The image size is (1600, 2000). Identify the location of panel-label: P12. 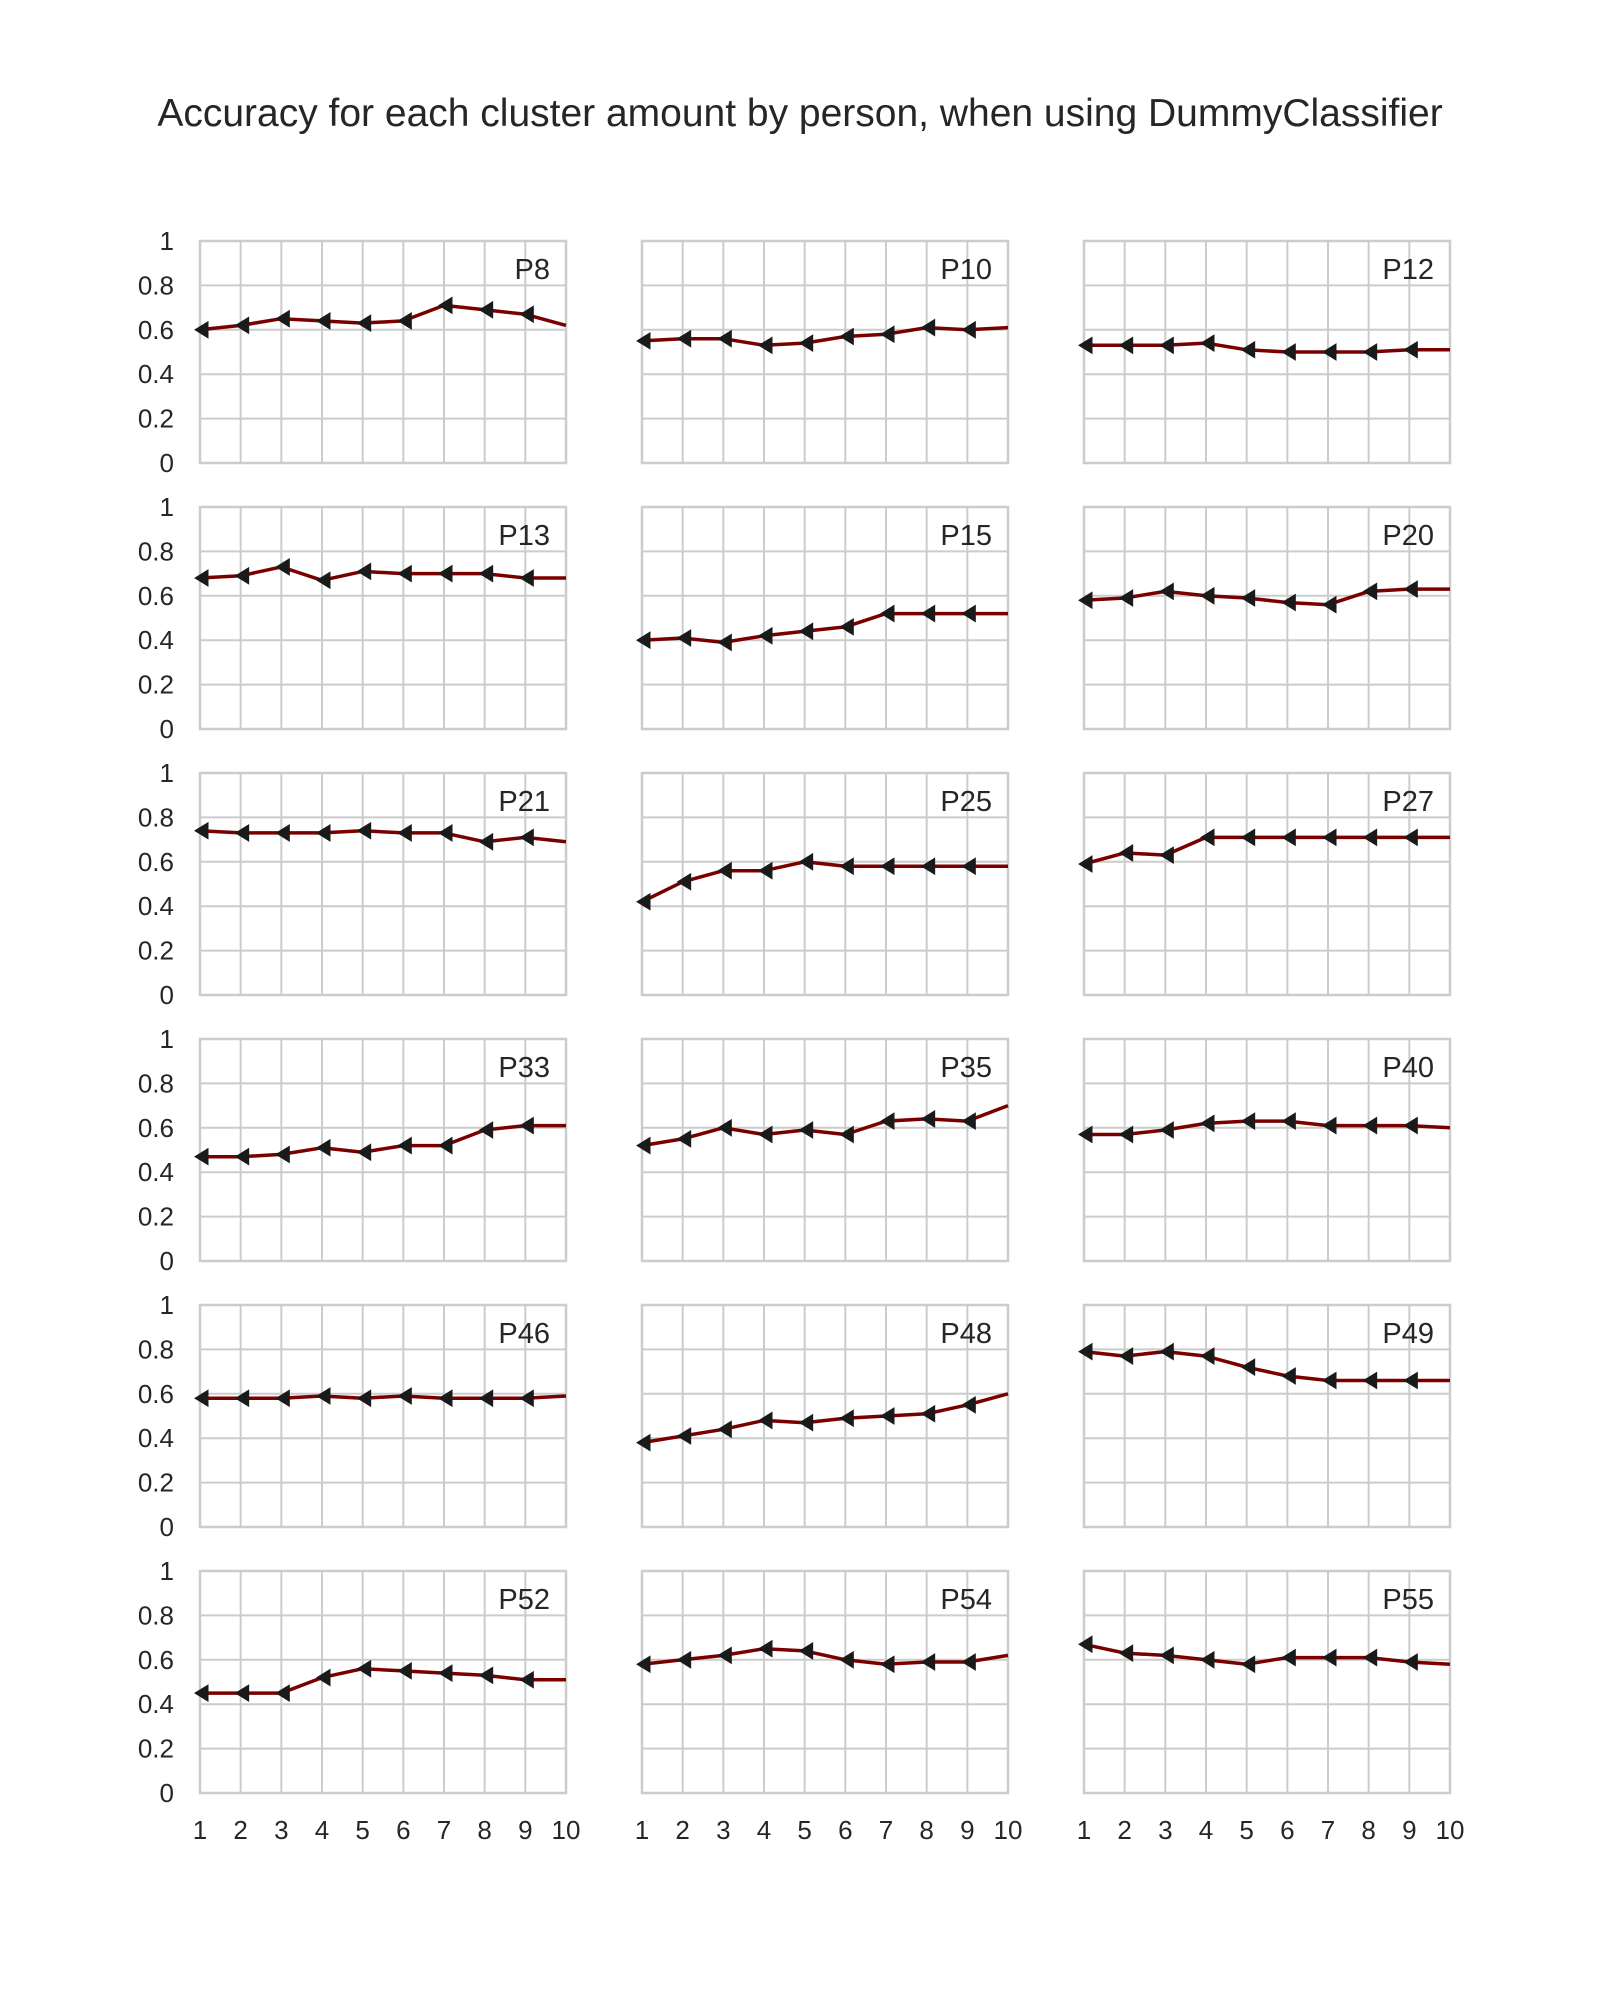
(1408, 270).